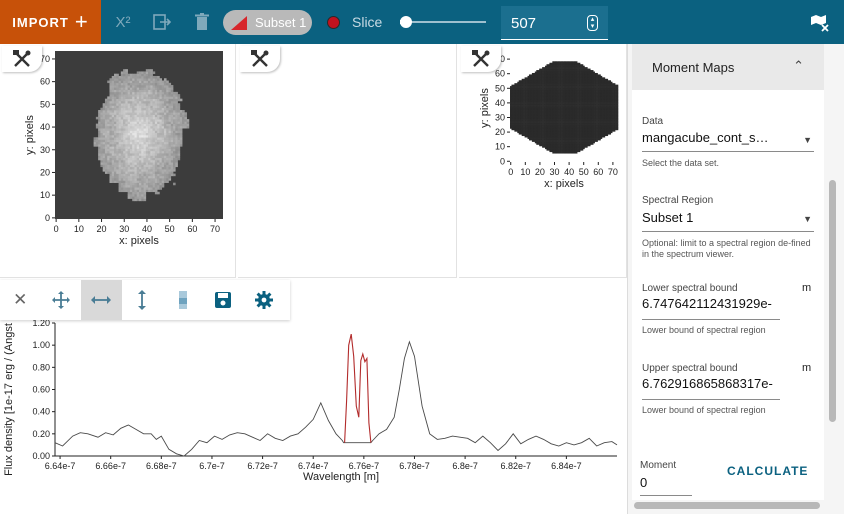  Describe the element at coordinates (653, 121) in the screenshot. I see `data-label: Data` at that location.